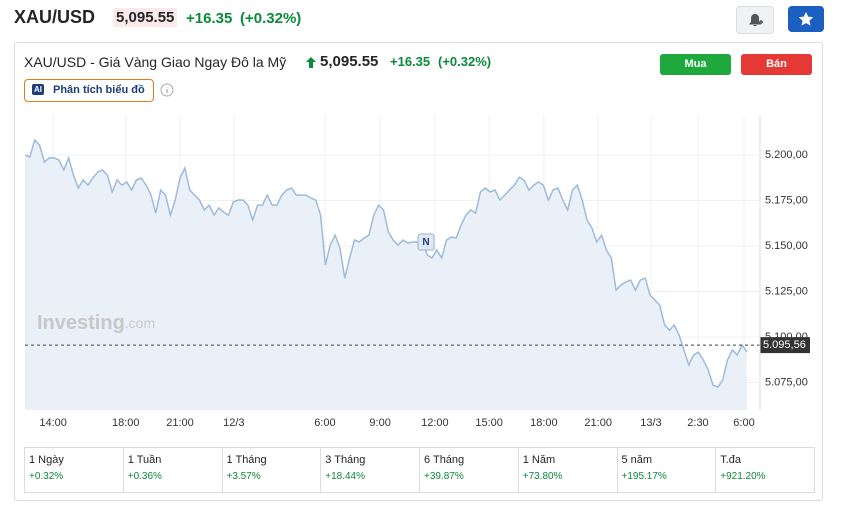 The width and height of the screenshot is (850, 521). What do you see at coordinates (489, 423) in the screenshot?
I see `x-tick-label: 15:00` at bounding box center [489, 423].